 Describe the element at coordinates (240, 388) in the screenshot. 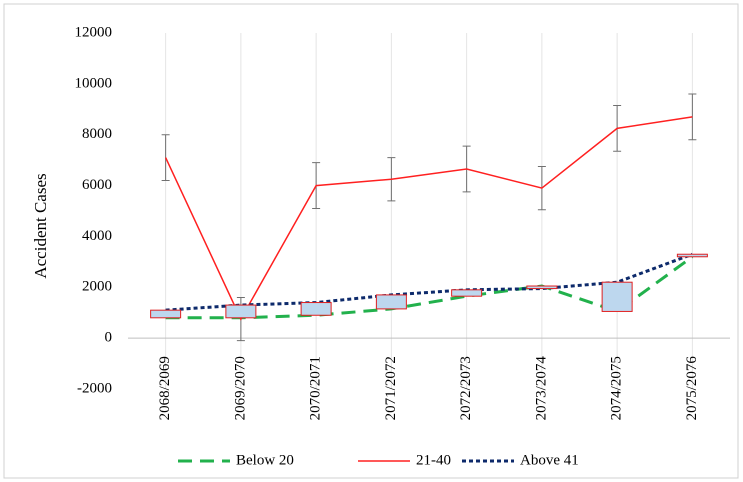

I see `x-tick-label: 2069/2070` at that location.